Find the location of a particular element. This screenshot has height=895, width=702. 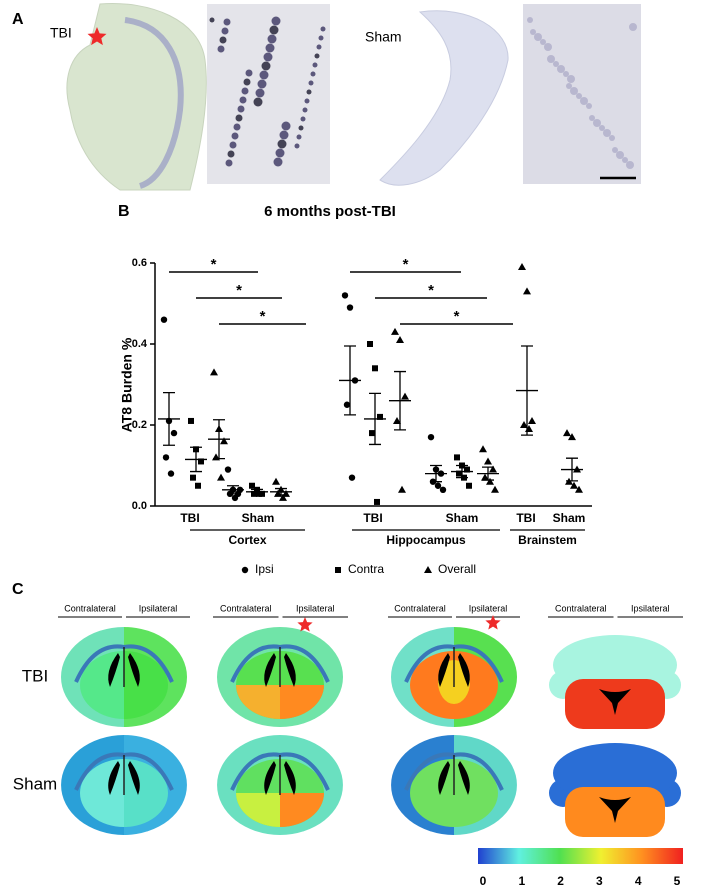

y-tick-label: 0.2 is located at coordinates (139, 425).